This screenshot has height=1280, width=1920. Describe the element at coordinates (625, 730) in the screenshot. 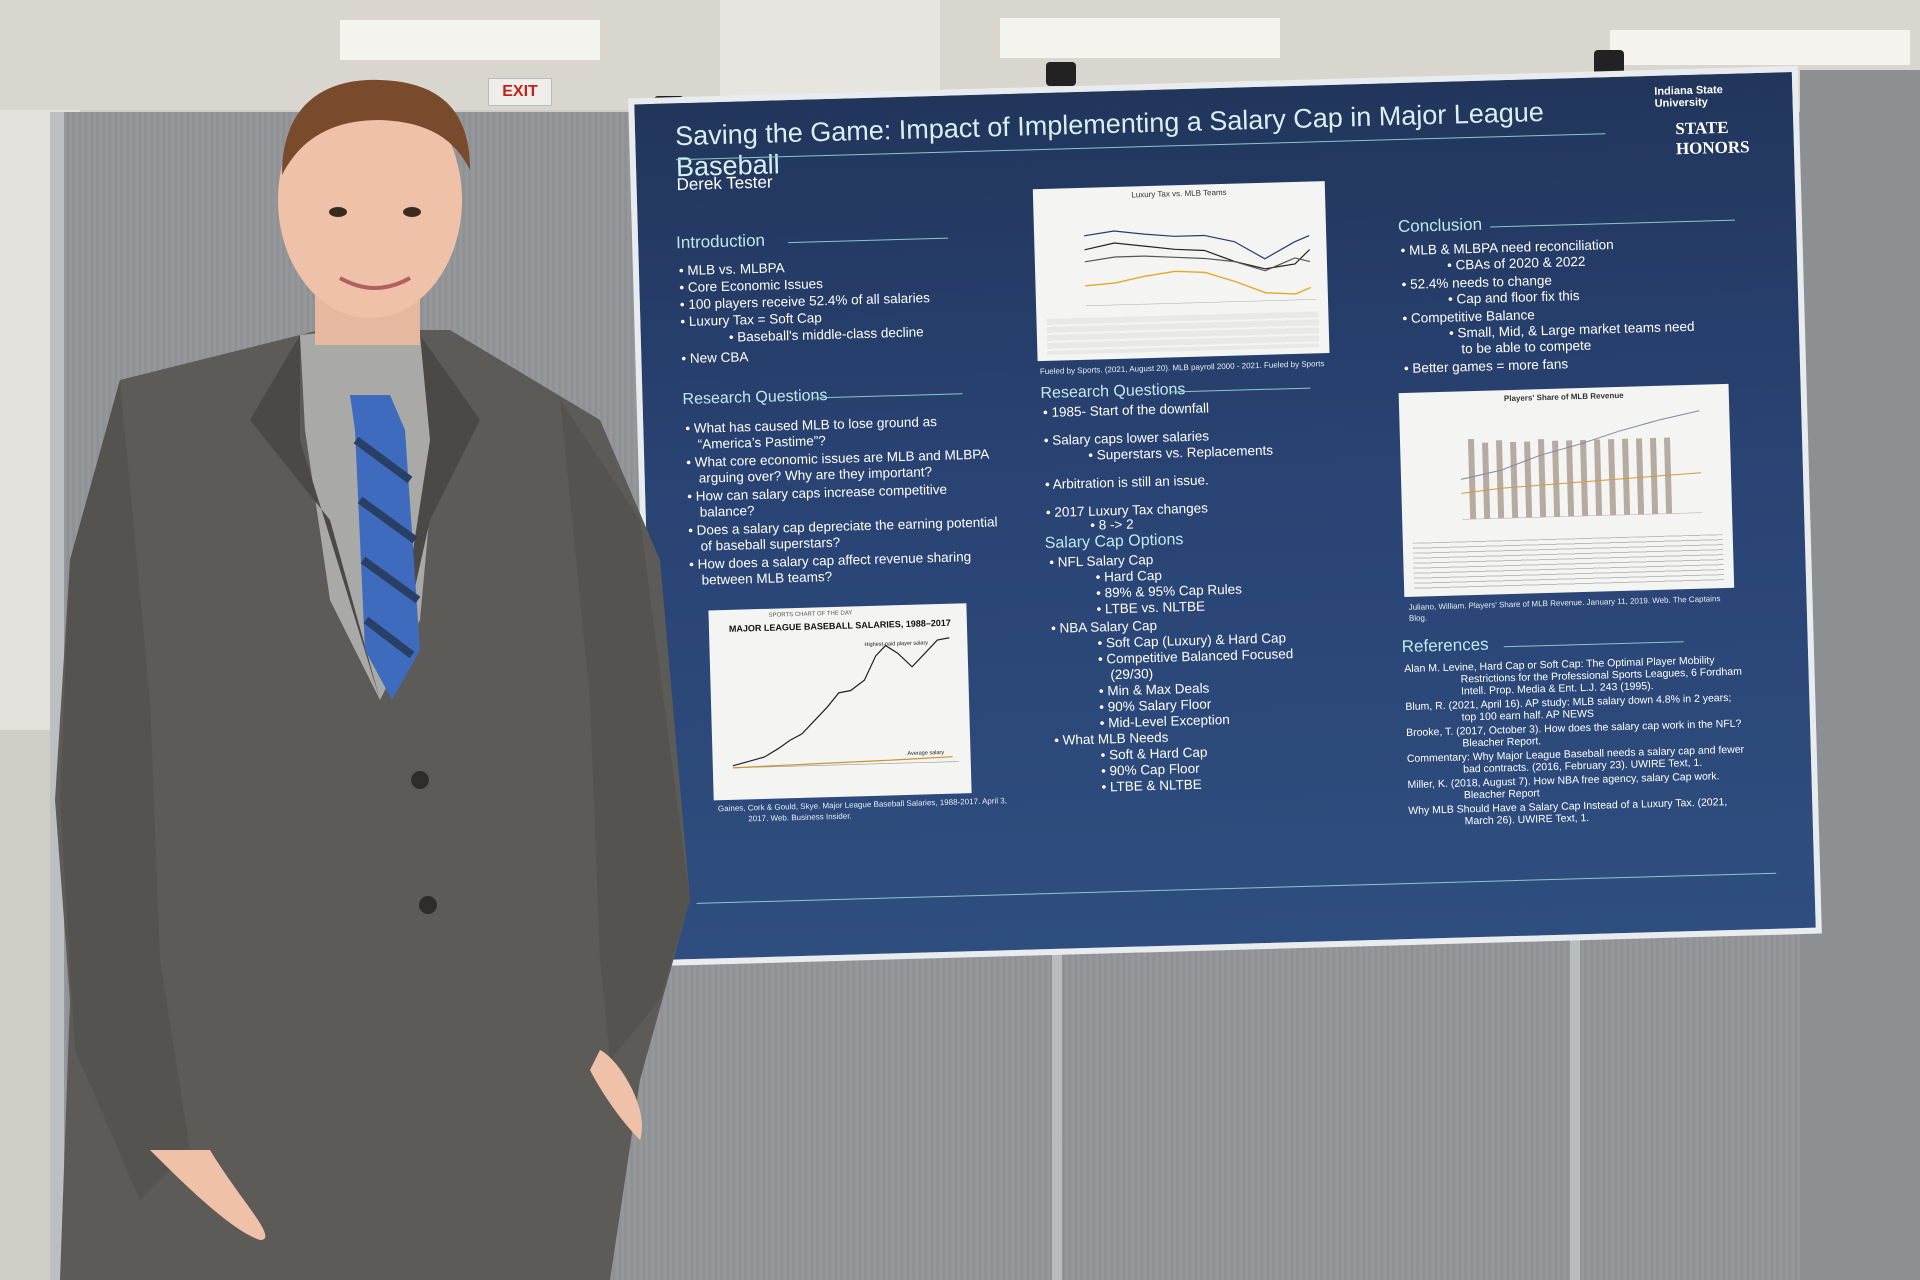

I see `right-arm` at that location.